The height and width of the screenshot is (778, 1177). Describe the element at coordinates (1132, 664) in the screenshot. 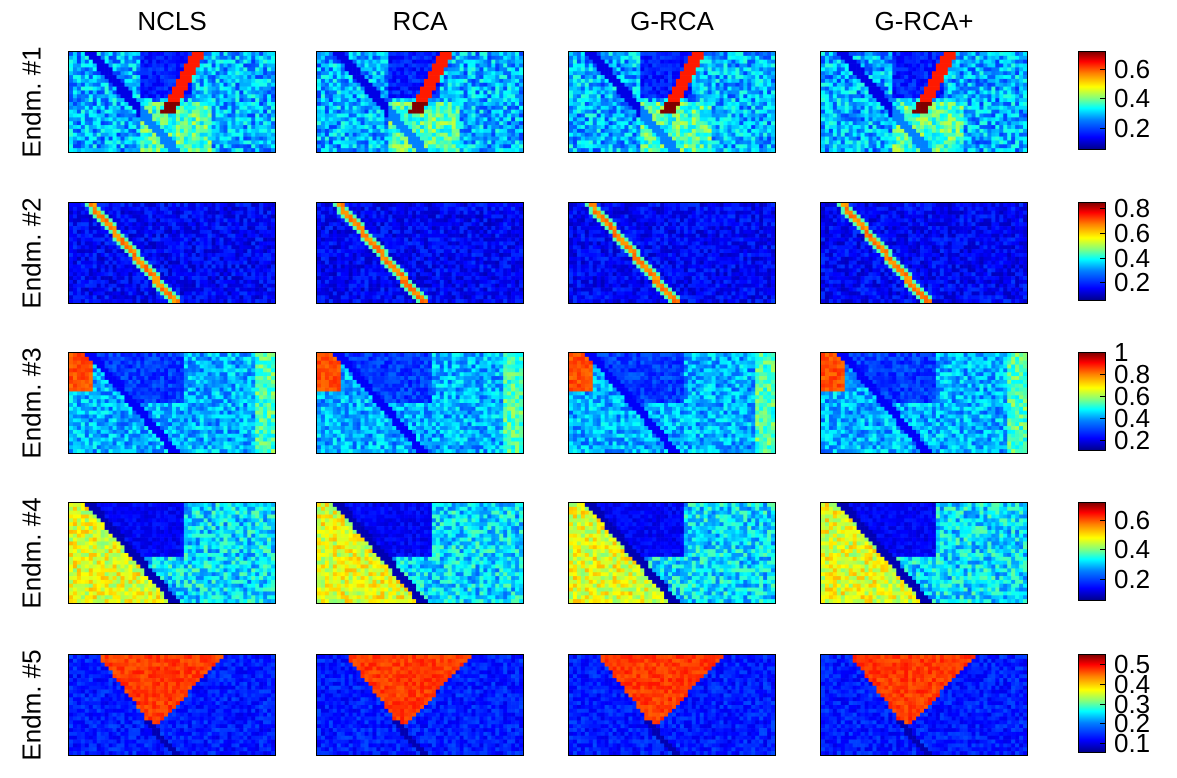

I see `colorbar-tick-label: 0.5` at that location.